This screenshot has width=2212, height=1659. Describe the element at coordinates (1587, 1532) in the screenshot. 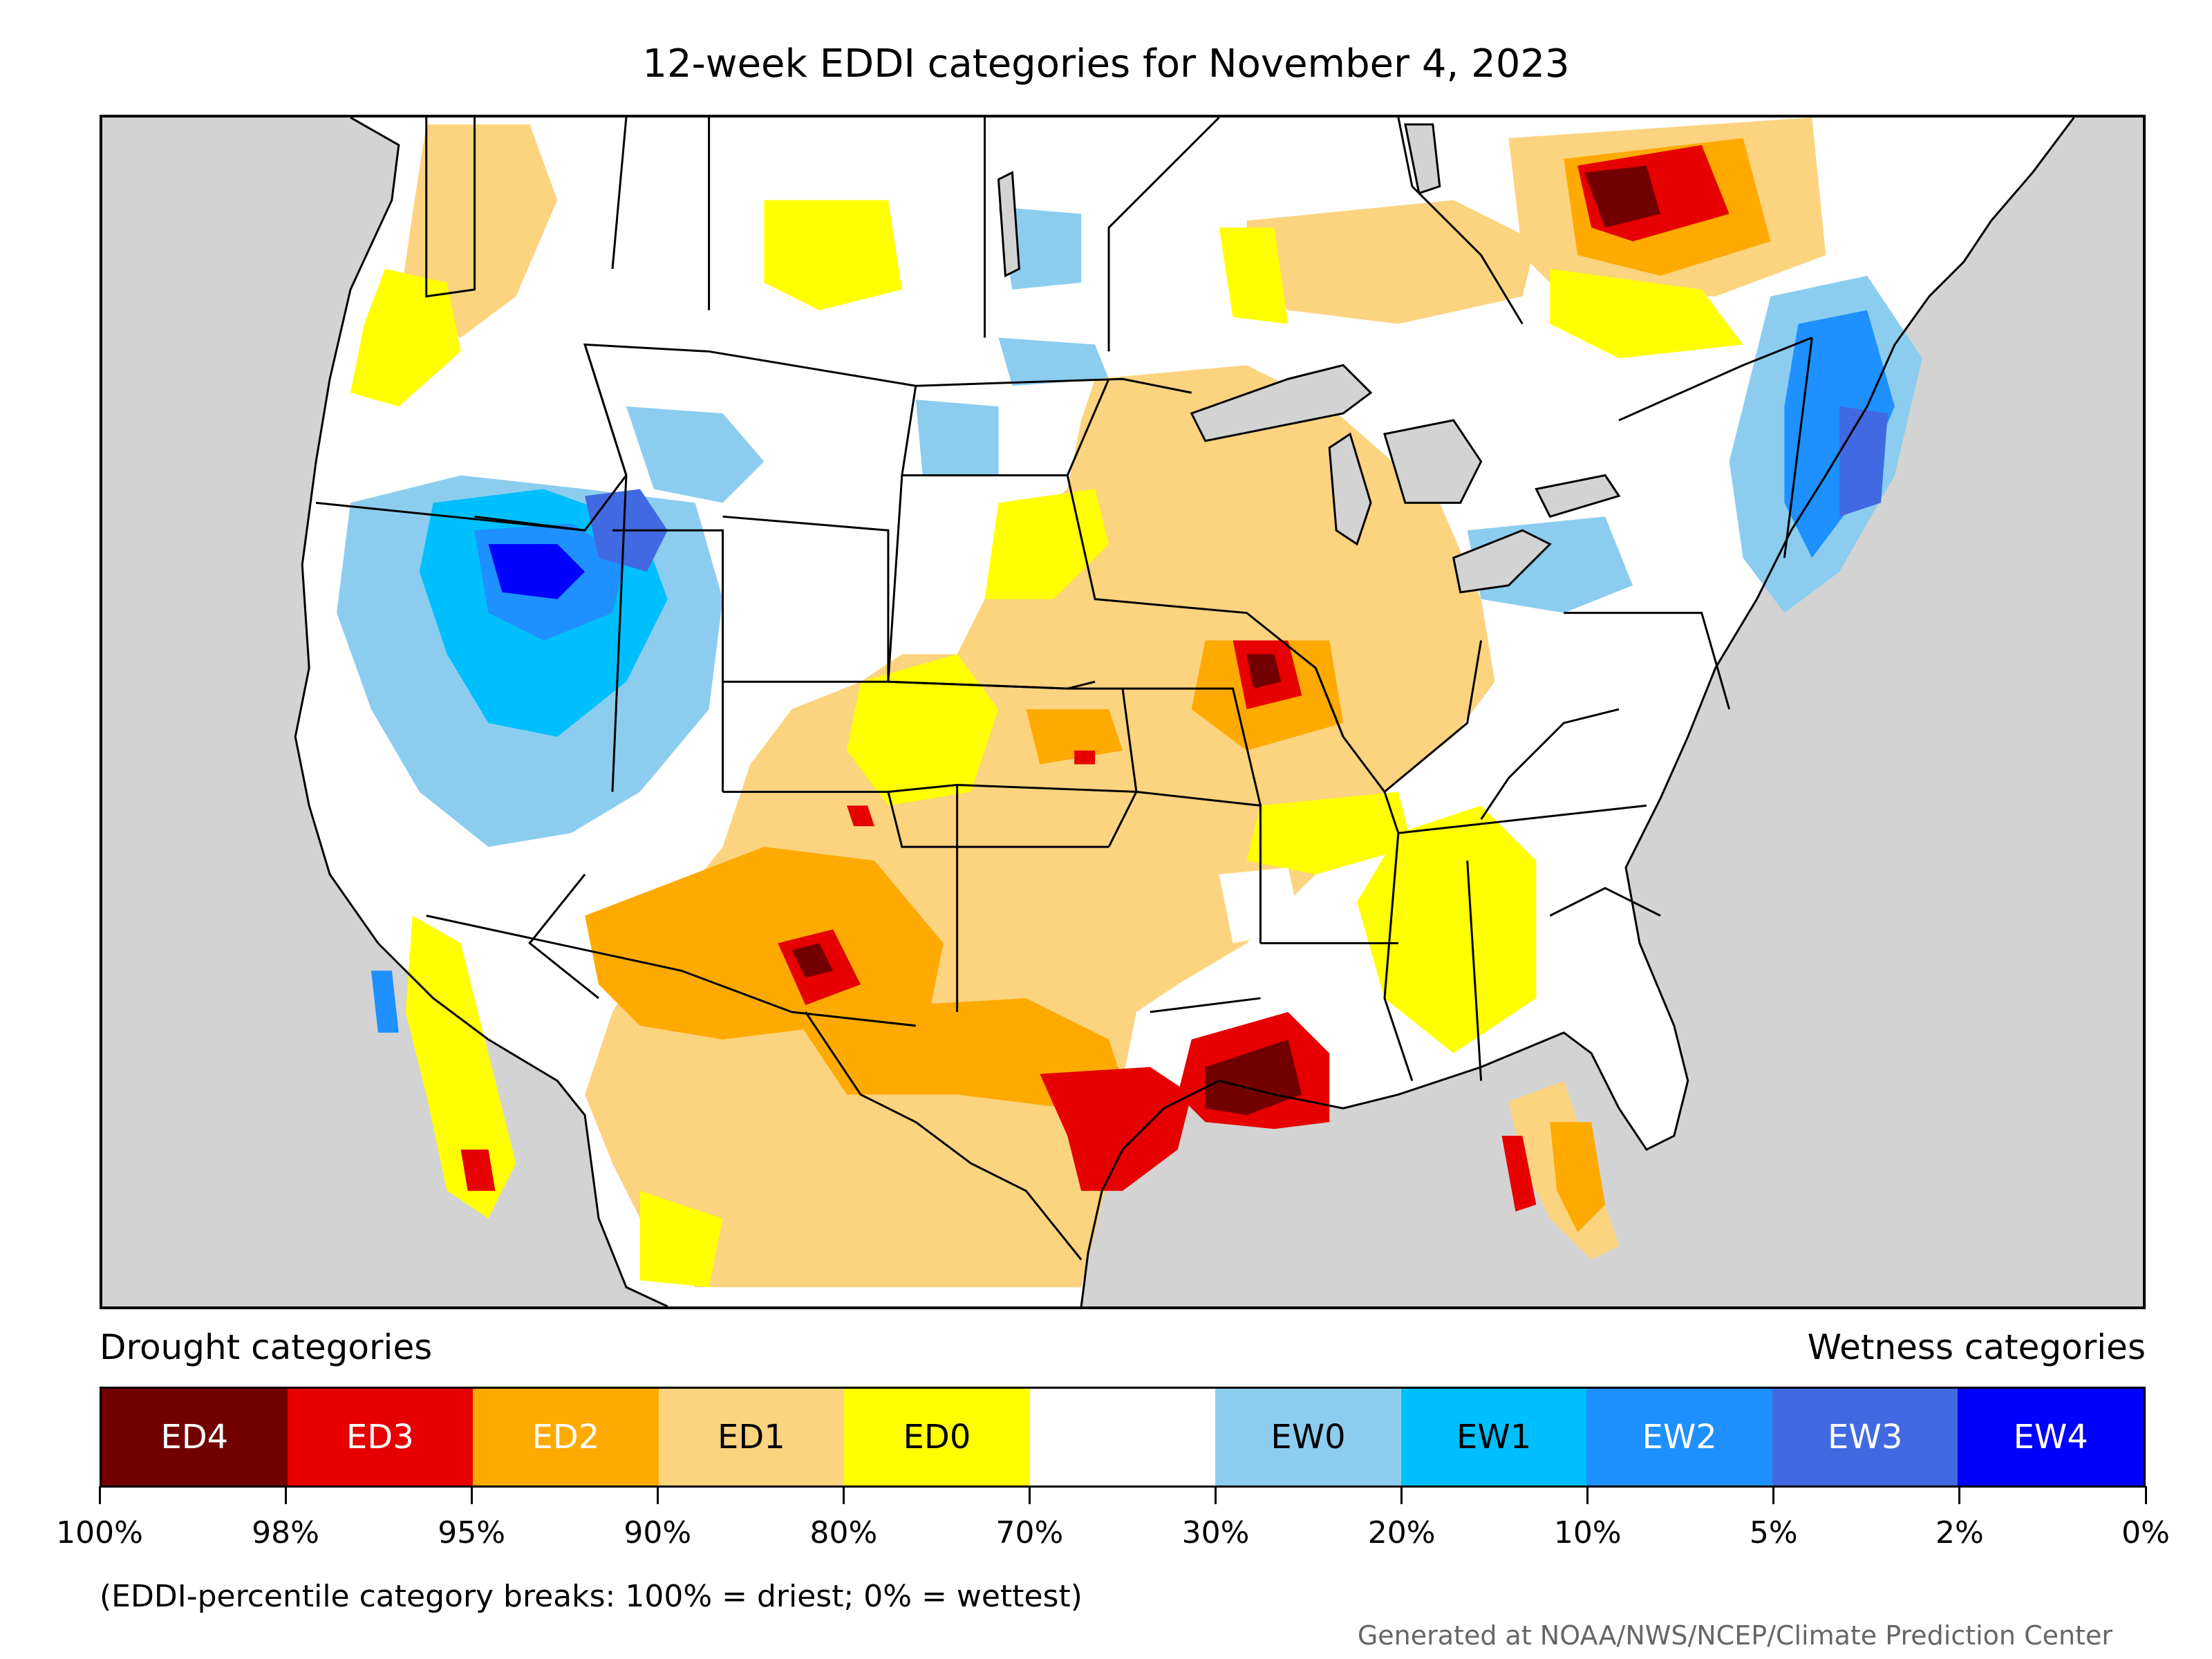

I see `colorbar-tick-label: 10%` at that location.